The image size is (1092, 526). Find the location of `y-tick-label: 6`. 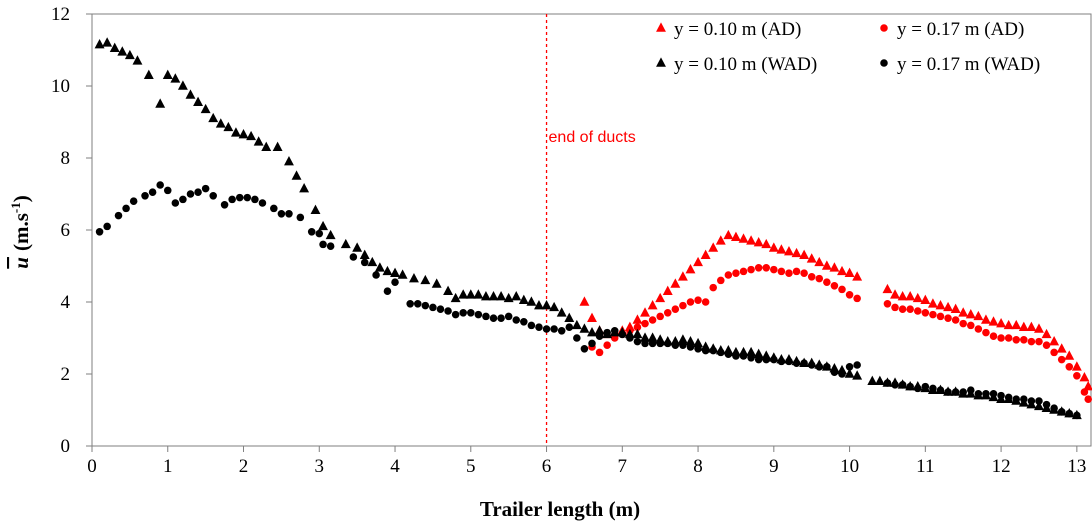

y-tick-label: 6 is located at coordinates (66, 230).